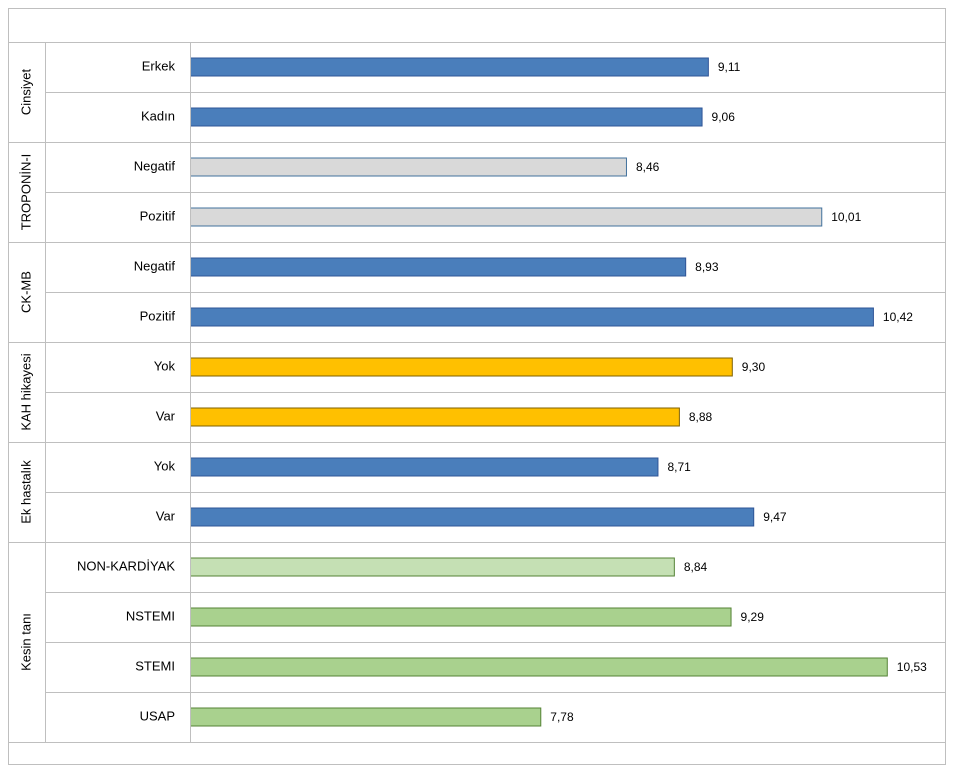 This screenshot has width=955, height=774. I want to click on category-label: STEMI, so click(155, 665).